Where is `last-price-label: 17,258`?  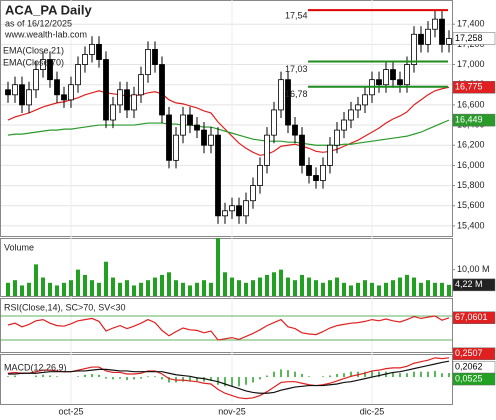
last-price-label: 17,258 is located at coordinates (469, 38).